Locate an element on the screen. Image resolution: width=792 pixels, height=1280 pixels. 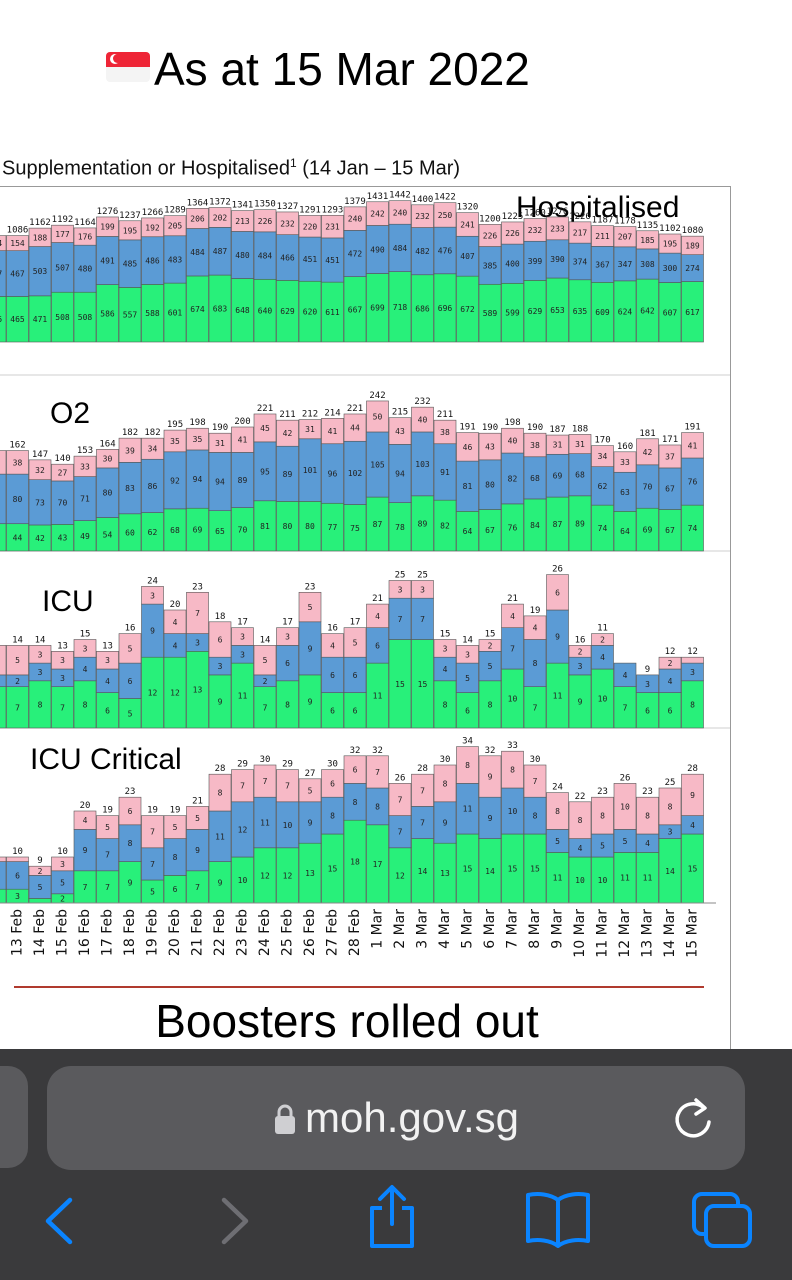
bar-label-2-7-pink: 3 is located at coordinates (152, 595).